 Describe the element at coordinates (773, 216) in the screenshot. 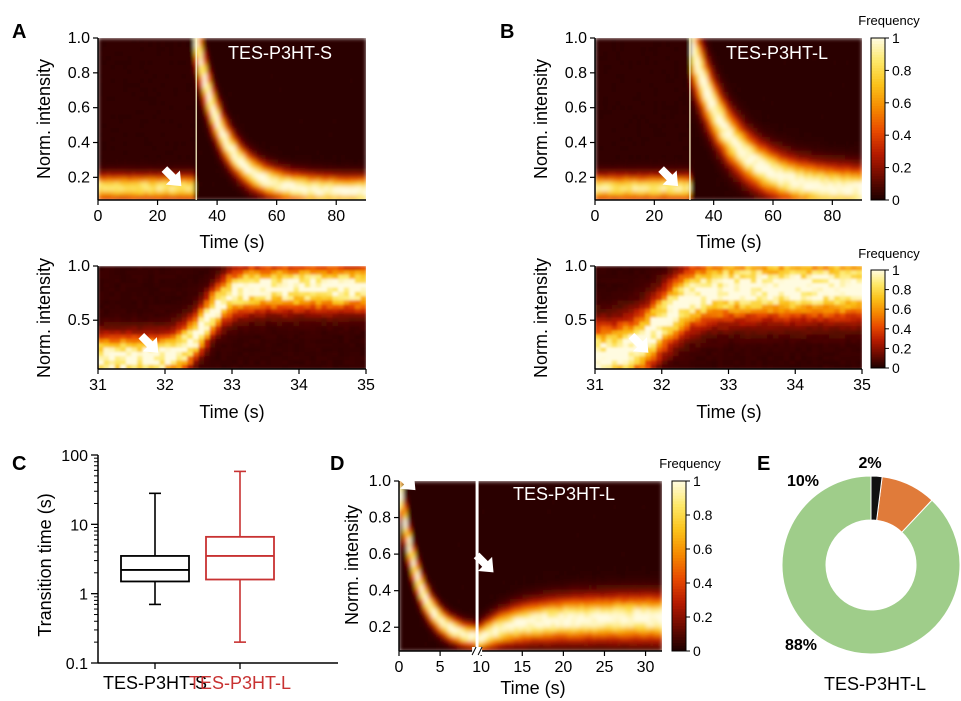

I see `x-tick-label: 60` at that location.